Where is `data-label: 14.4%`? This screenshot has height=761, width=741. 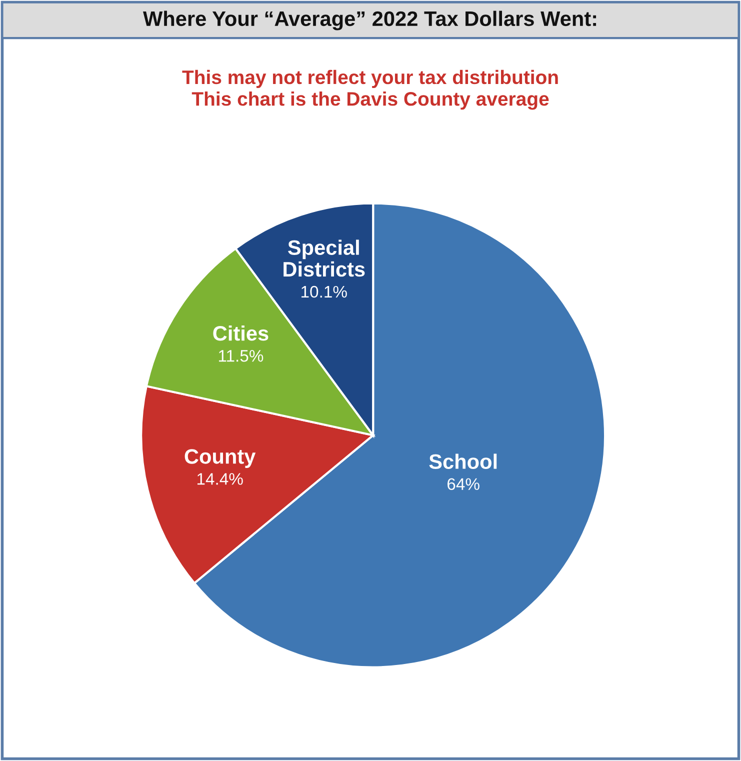 data-label: 14.4% is located at coordinates (220, 479).